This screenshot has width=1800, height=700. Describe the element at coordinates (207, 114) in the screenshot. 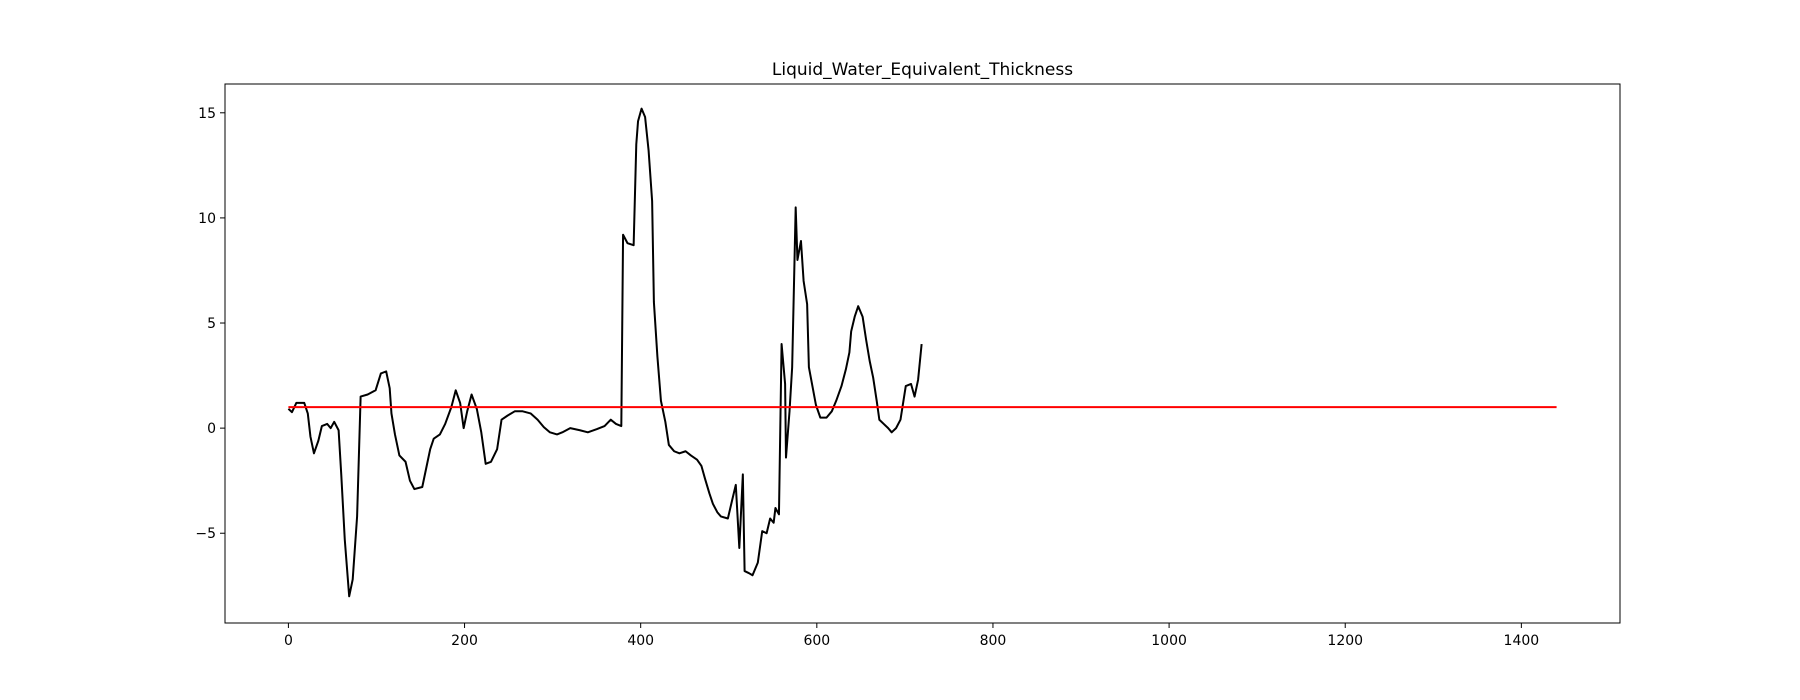

I see `y-tick-label: 15` at that location.